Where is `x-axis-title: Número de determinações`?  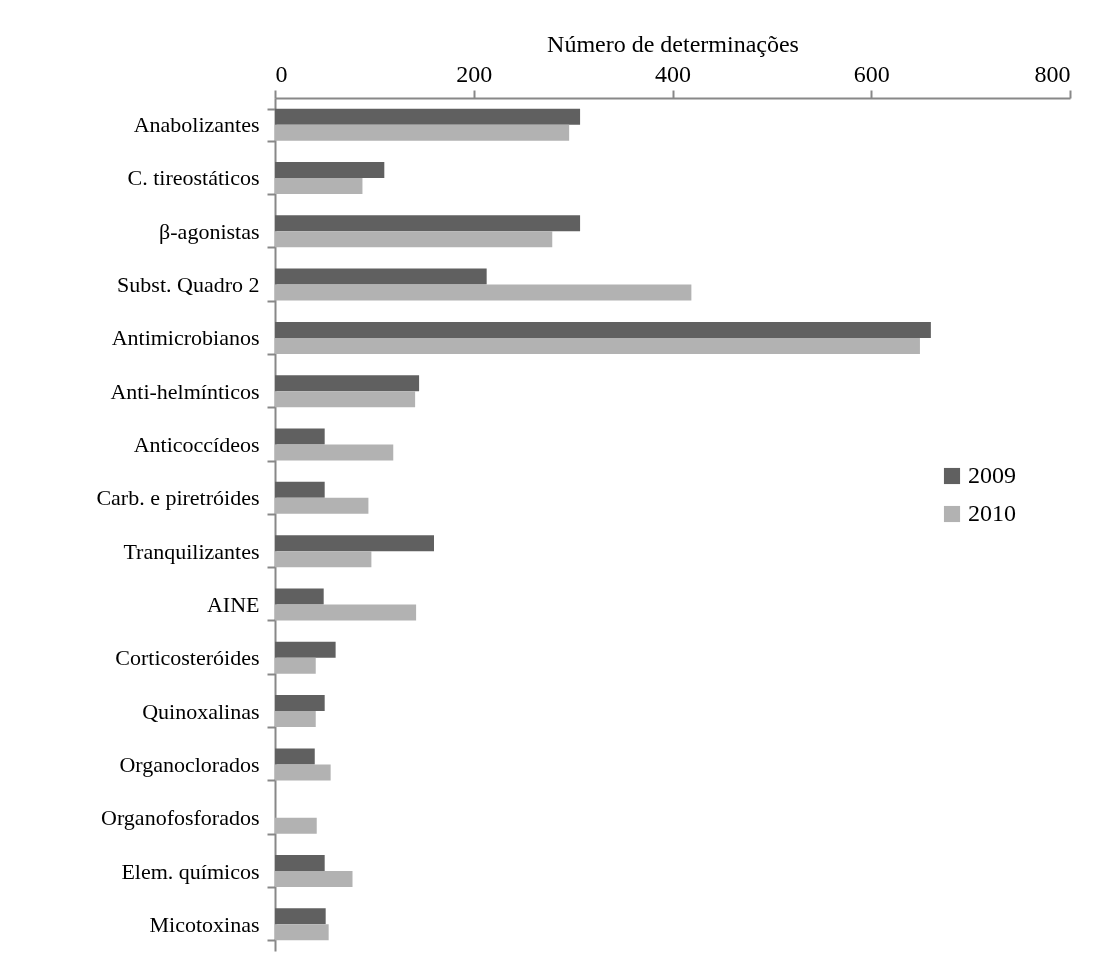 x-axis-title: Número de determinações is located at coordinates (673, 43).